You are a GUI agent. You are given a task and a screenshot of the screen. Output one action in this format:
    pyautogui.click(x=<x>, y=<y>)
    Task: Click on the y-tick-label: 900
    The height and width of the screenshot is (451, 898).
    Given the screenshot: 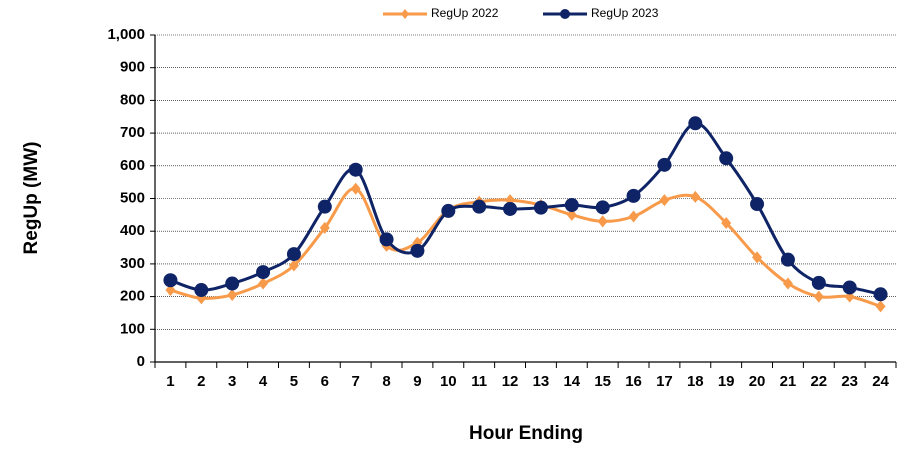 What is the action you would take?
    pyautogui.click(x=132, y=67)
    